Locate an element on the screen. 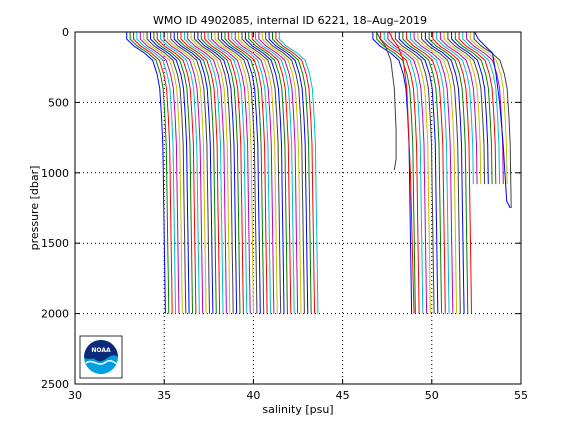 The width and height of the screenshot is (576, 432). x-tick-label: 55 is located at coordinates (521, 395).